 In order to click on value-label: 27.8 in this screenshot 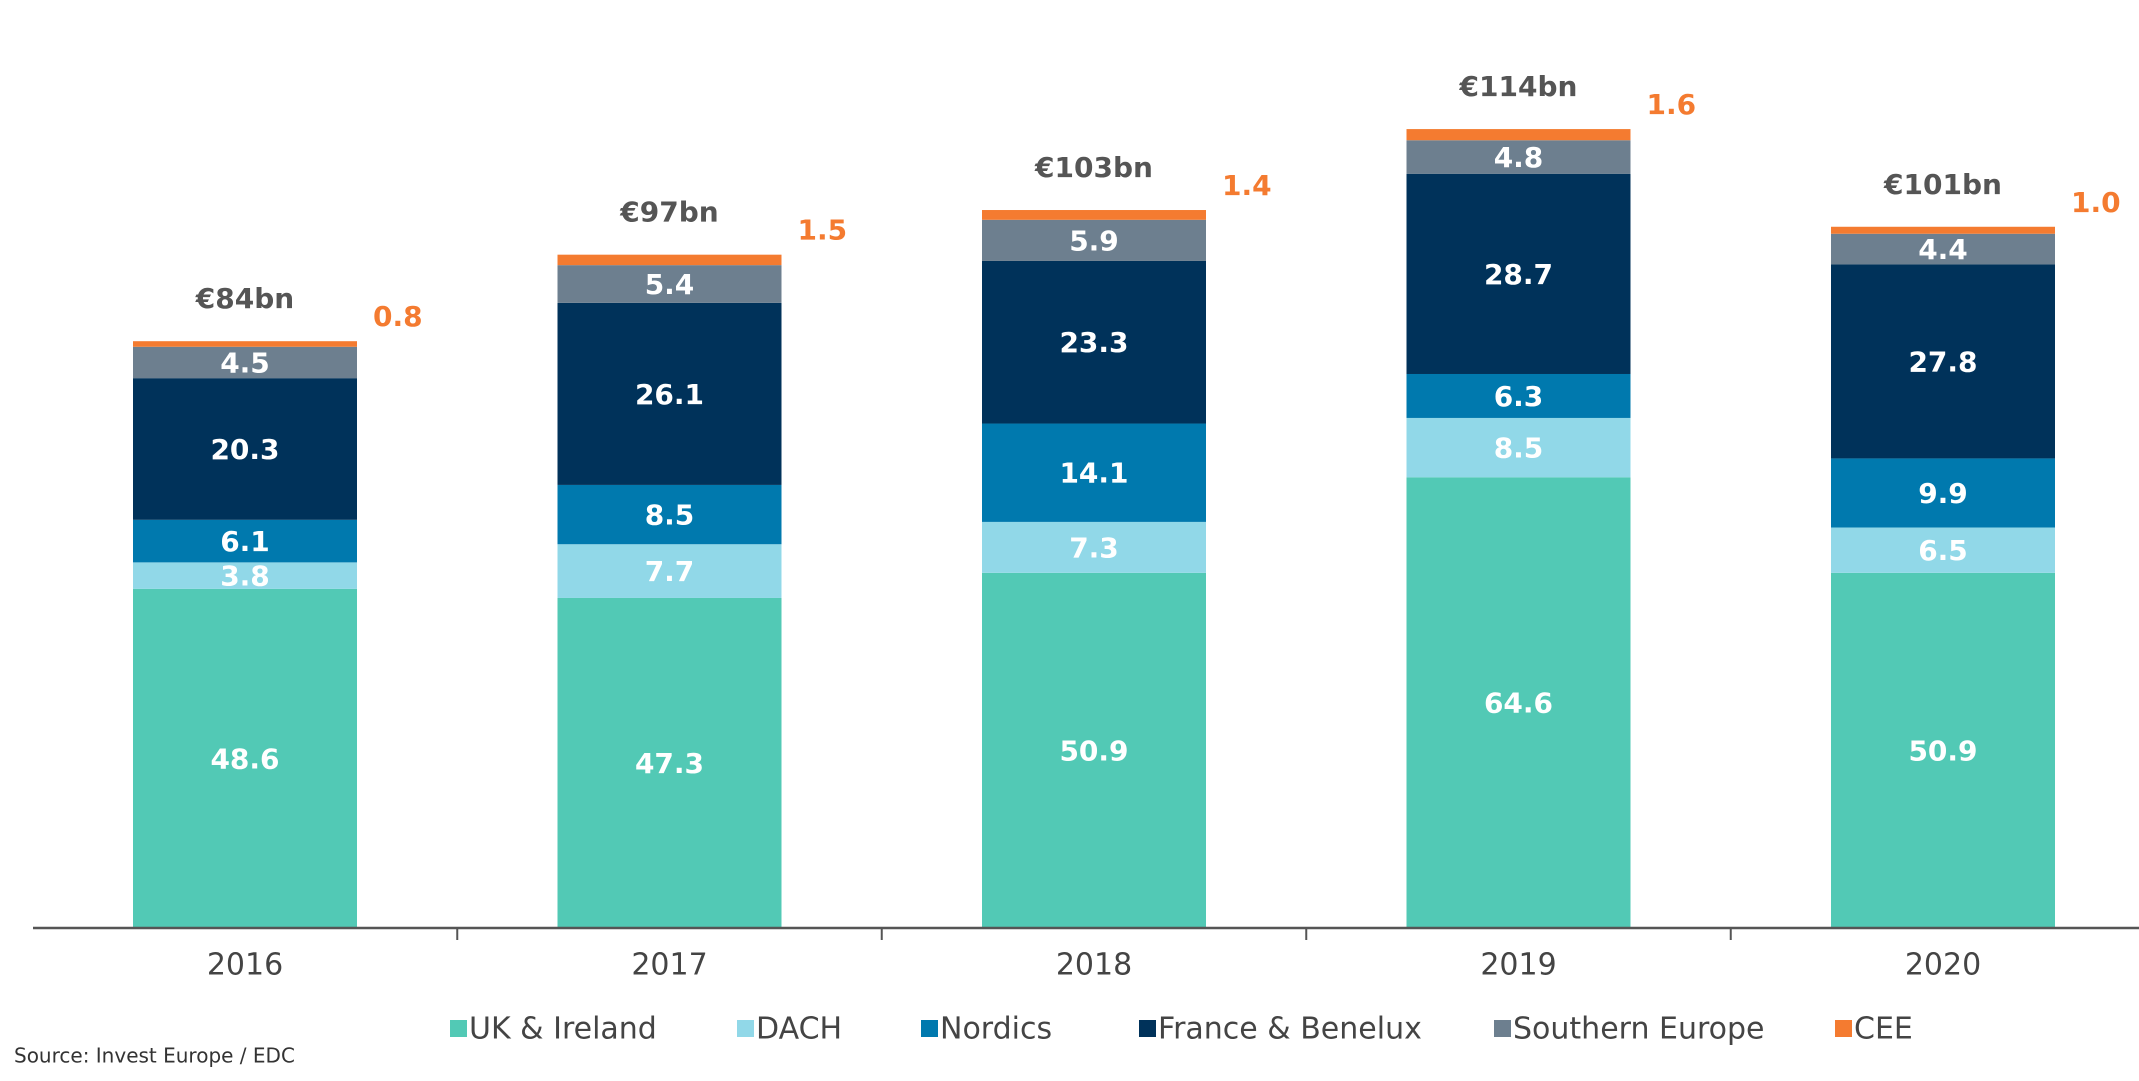, I will do `click(1942, 361)`.